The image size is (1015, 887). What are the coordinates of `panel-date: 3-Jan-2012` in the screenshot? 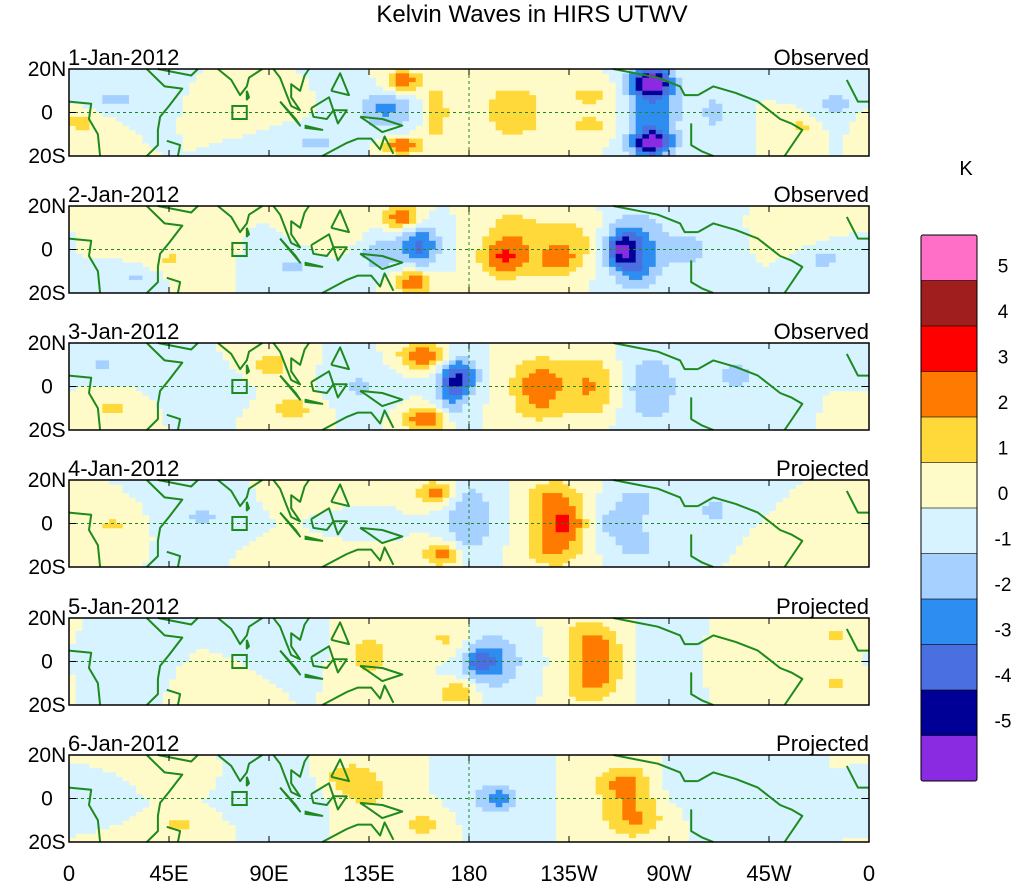 It's located at (123, 331).